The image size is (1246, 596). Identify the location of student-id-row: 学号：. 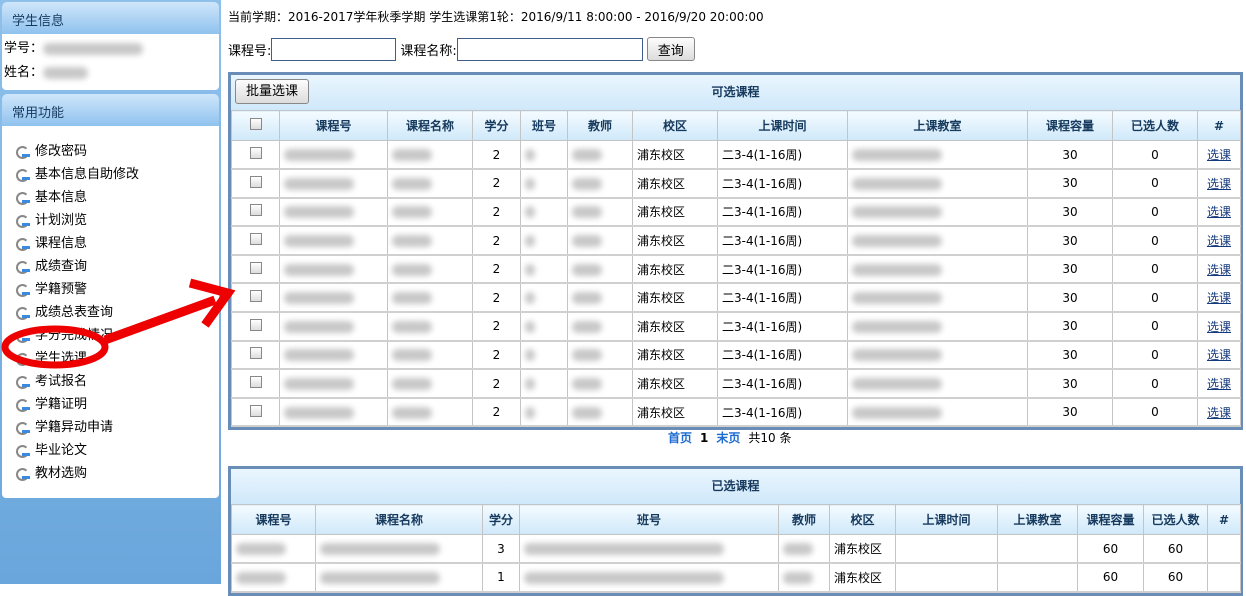
(110, 50).